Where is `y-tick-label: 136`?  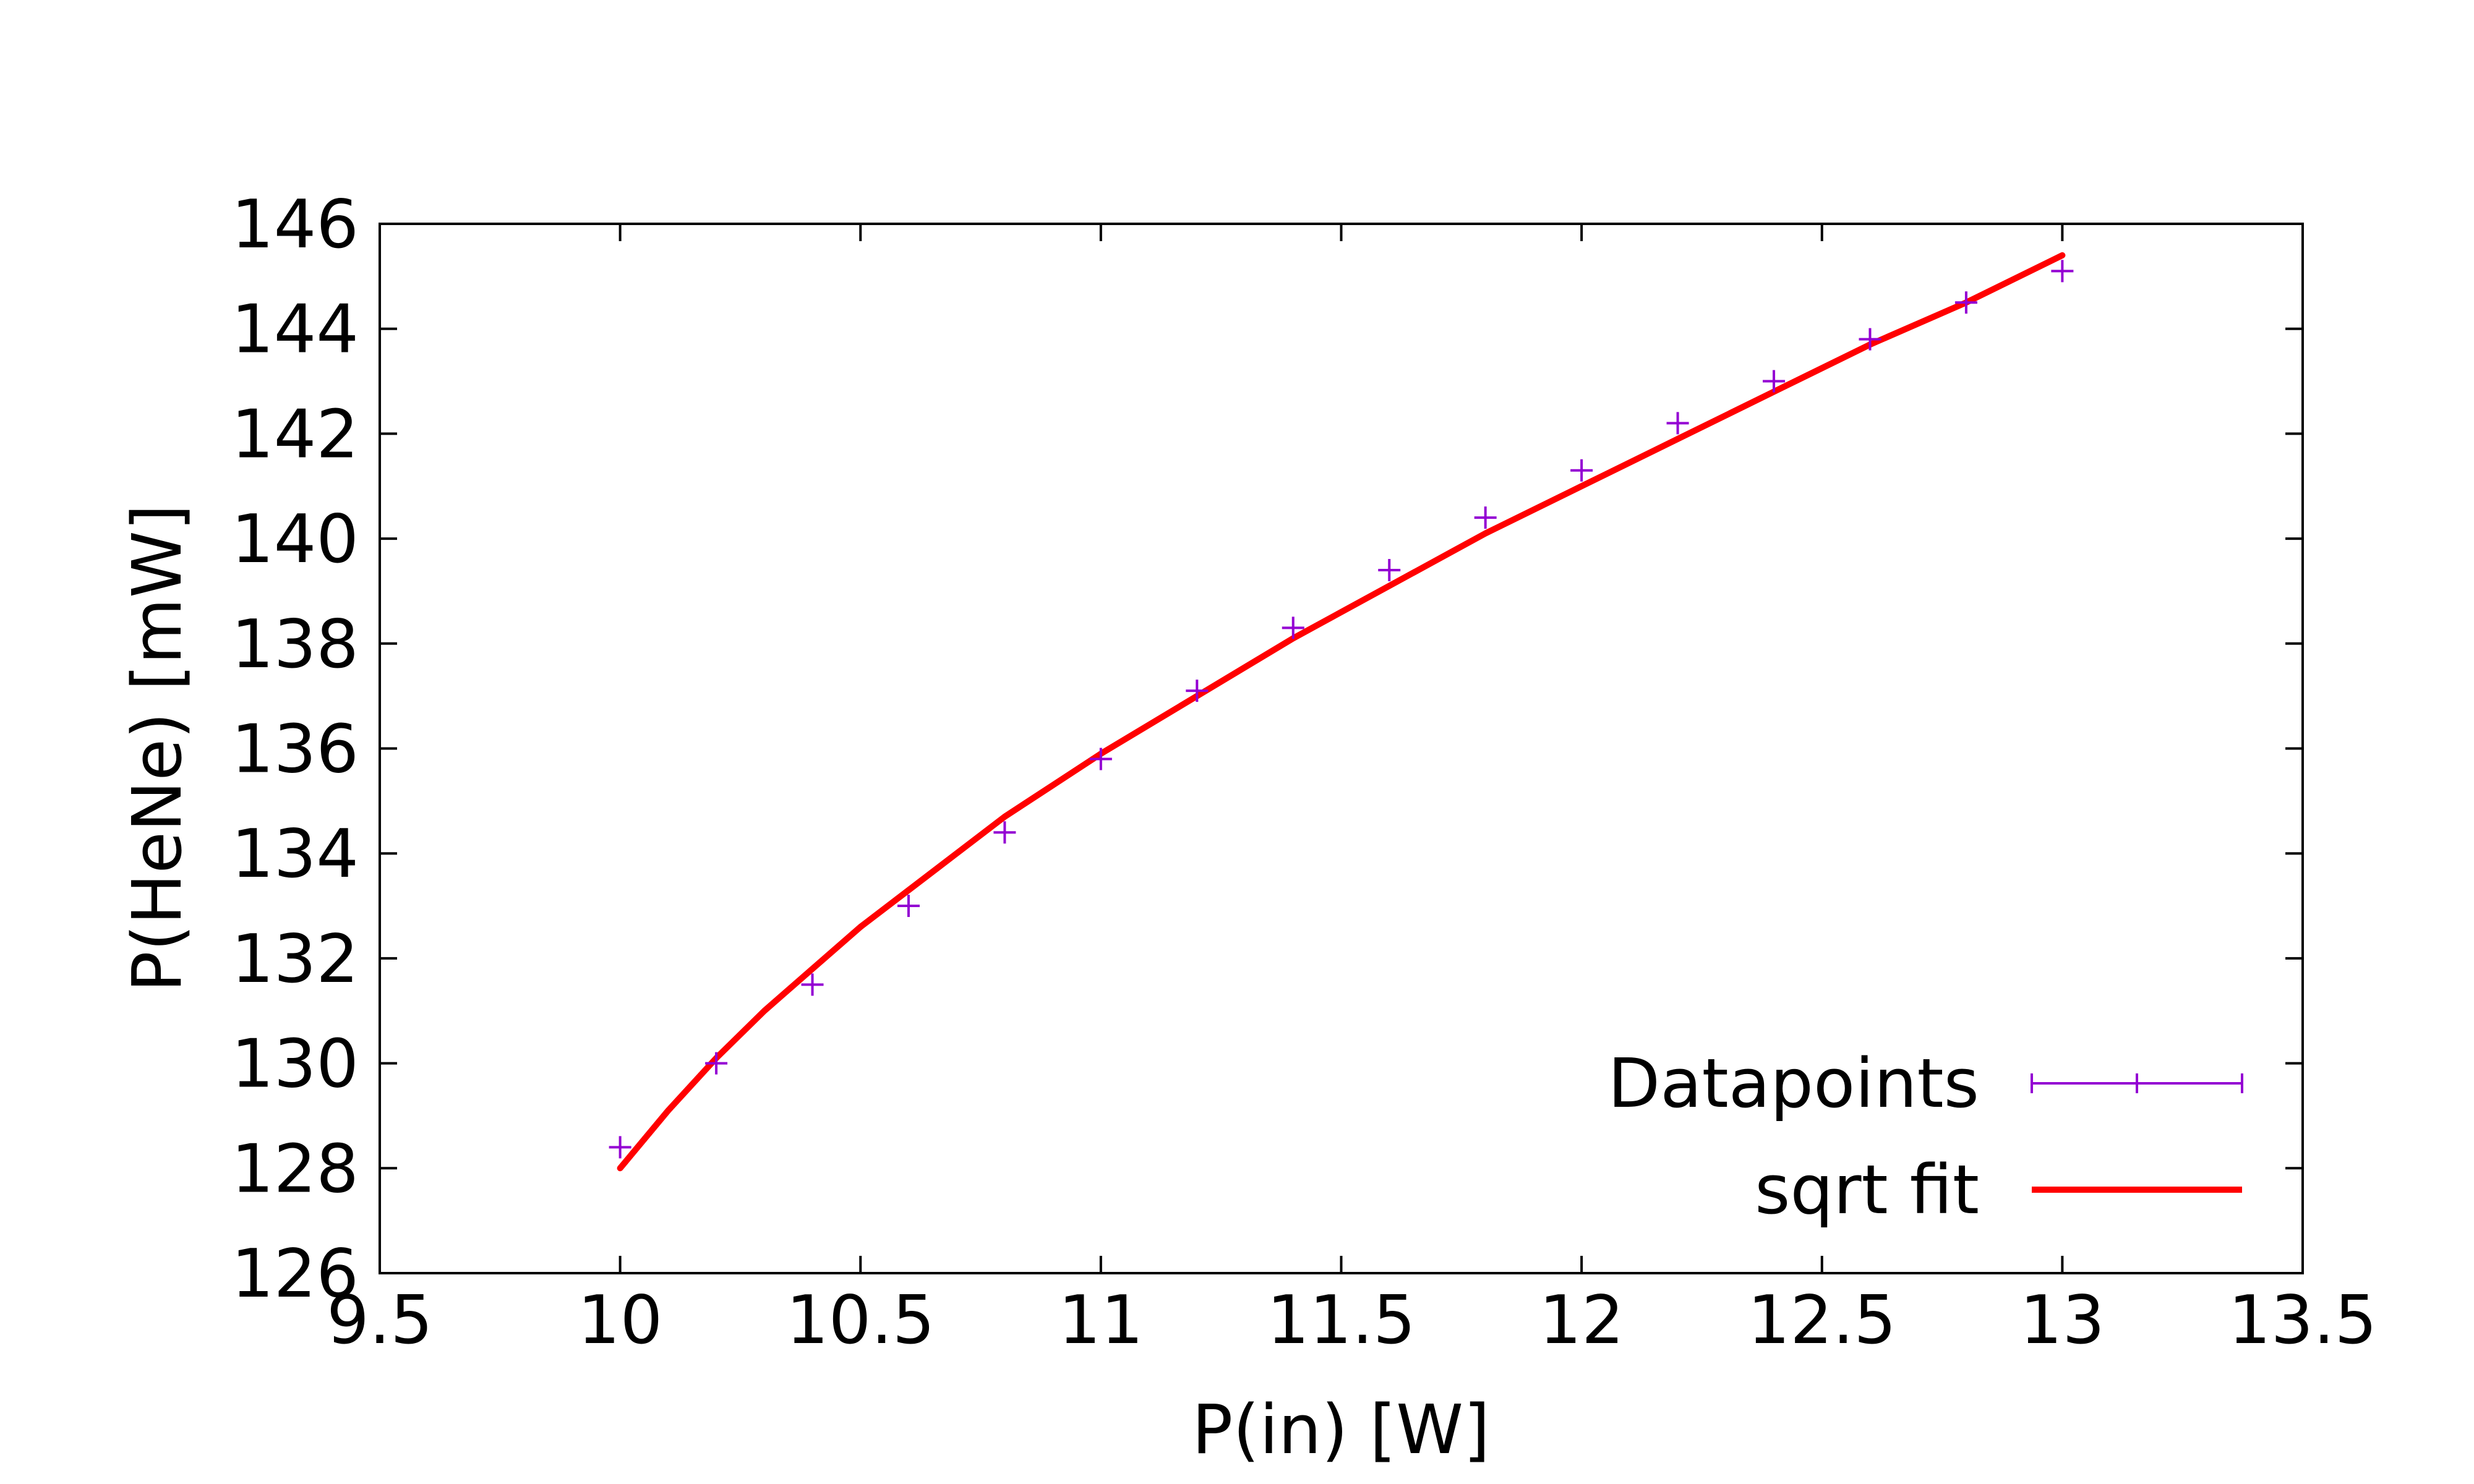 y-tick-label: 136 is located at coordinates (295, 749).